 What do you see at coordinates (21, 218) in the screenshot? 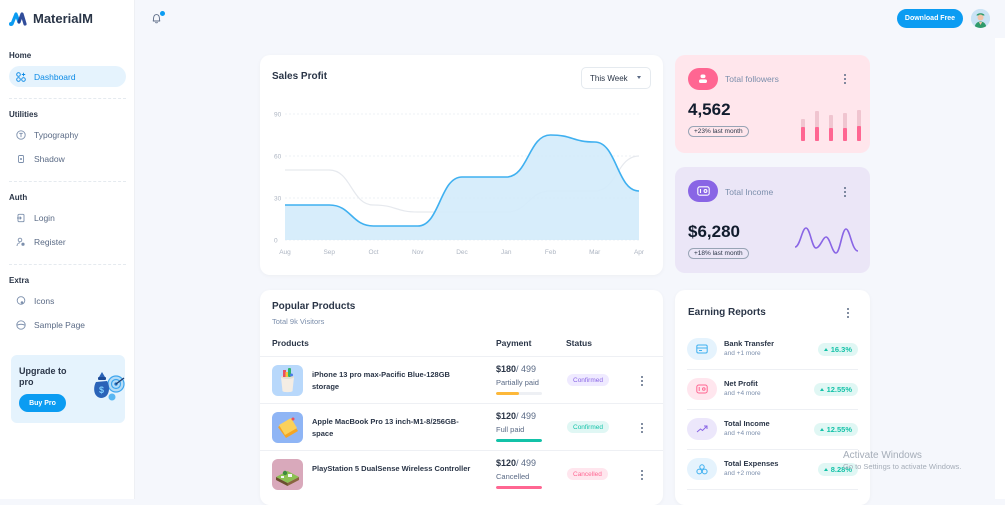
I see `login-icon` at bounding box center [21, 218].